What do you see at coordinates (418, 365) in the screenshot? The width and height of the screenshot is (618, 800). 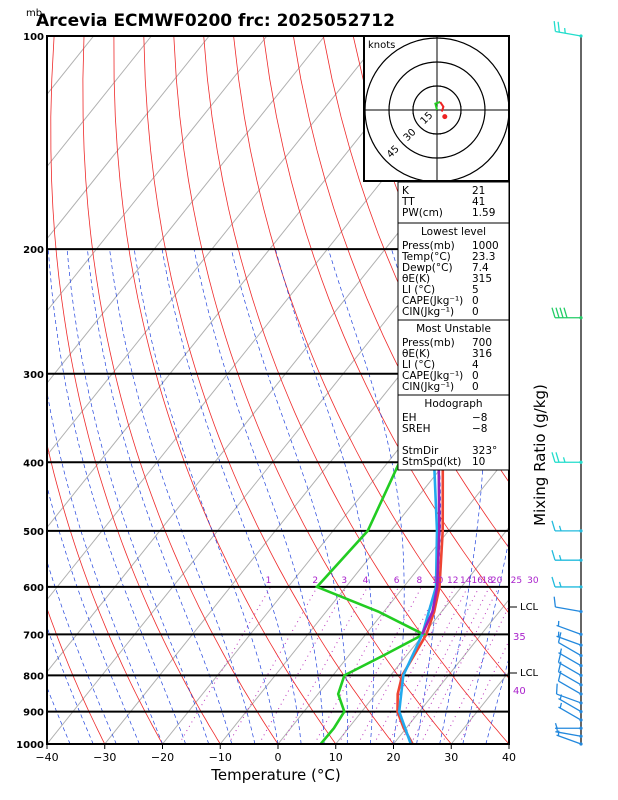 I see `info-label: LI (°C)` at bounding box center [418, 365].